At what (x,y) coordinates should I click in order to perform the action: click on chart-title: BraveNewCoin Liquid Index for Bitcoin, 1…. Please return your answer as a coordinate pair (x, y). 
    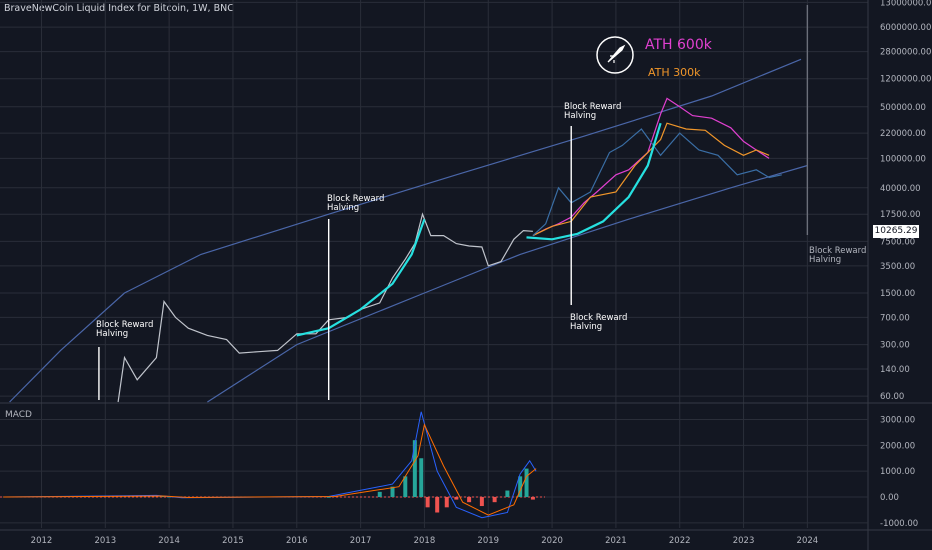
    Looking at the image, I should click on (119, 8).